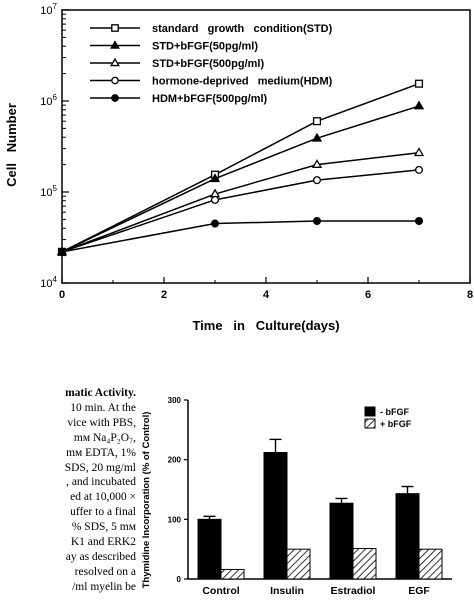 This screenshot has width=474, height=607. I want to click on body-text-line: mм EDTA, 1%, so click(101, 452).